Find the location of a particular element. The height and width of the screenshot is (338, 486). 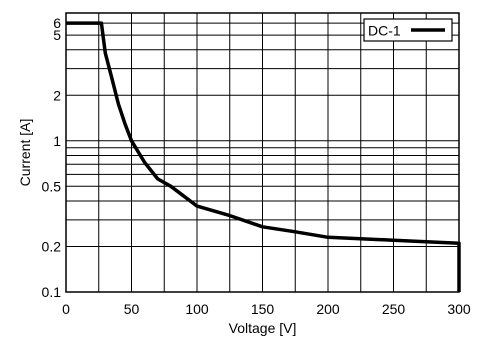

legend-label: DC-1 is located at coordinates (384, 31).